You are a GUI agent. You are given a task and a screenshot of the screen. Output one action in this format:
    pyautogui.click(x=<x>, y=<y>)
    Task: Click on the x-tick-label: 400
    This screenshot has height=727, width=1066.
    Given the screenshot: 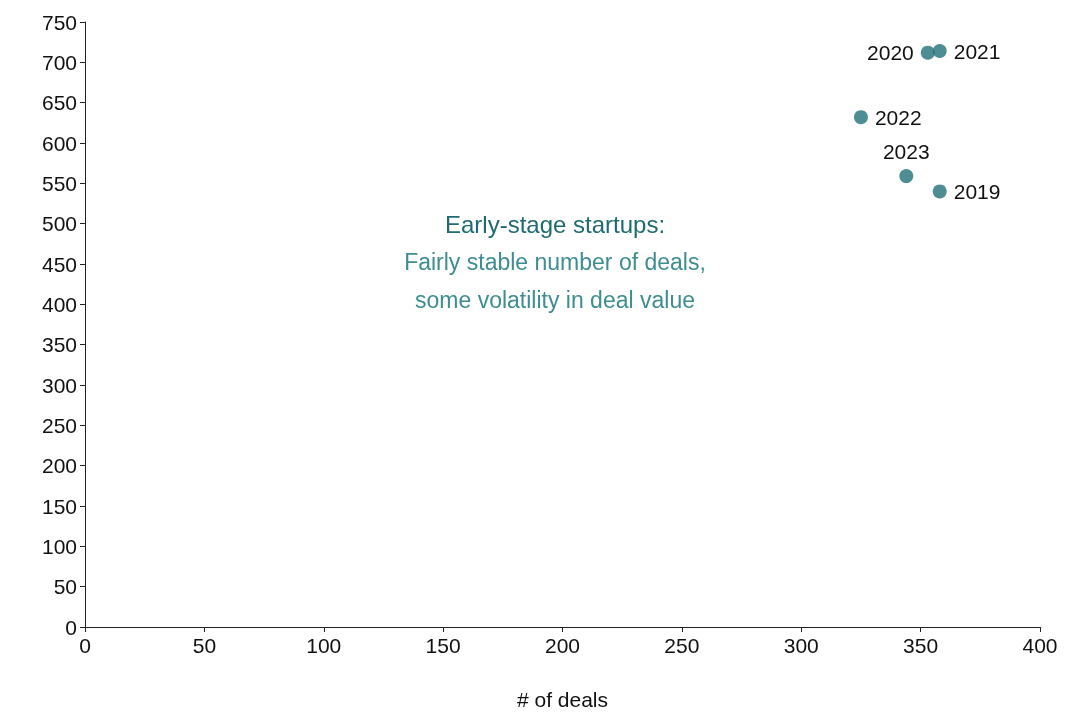 What is the action you would take?
    pyautogui.click(x=1040, y=645)
    